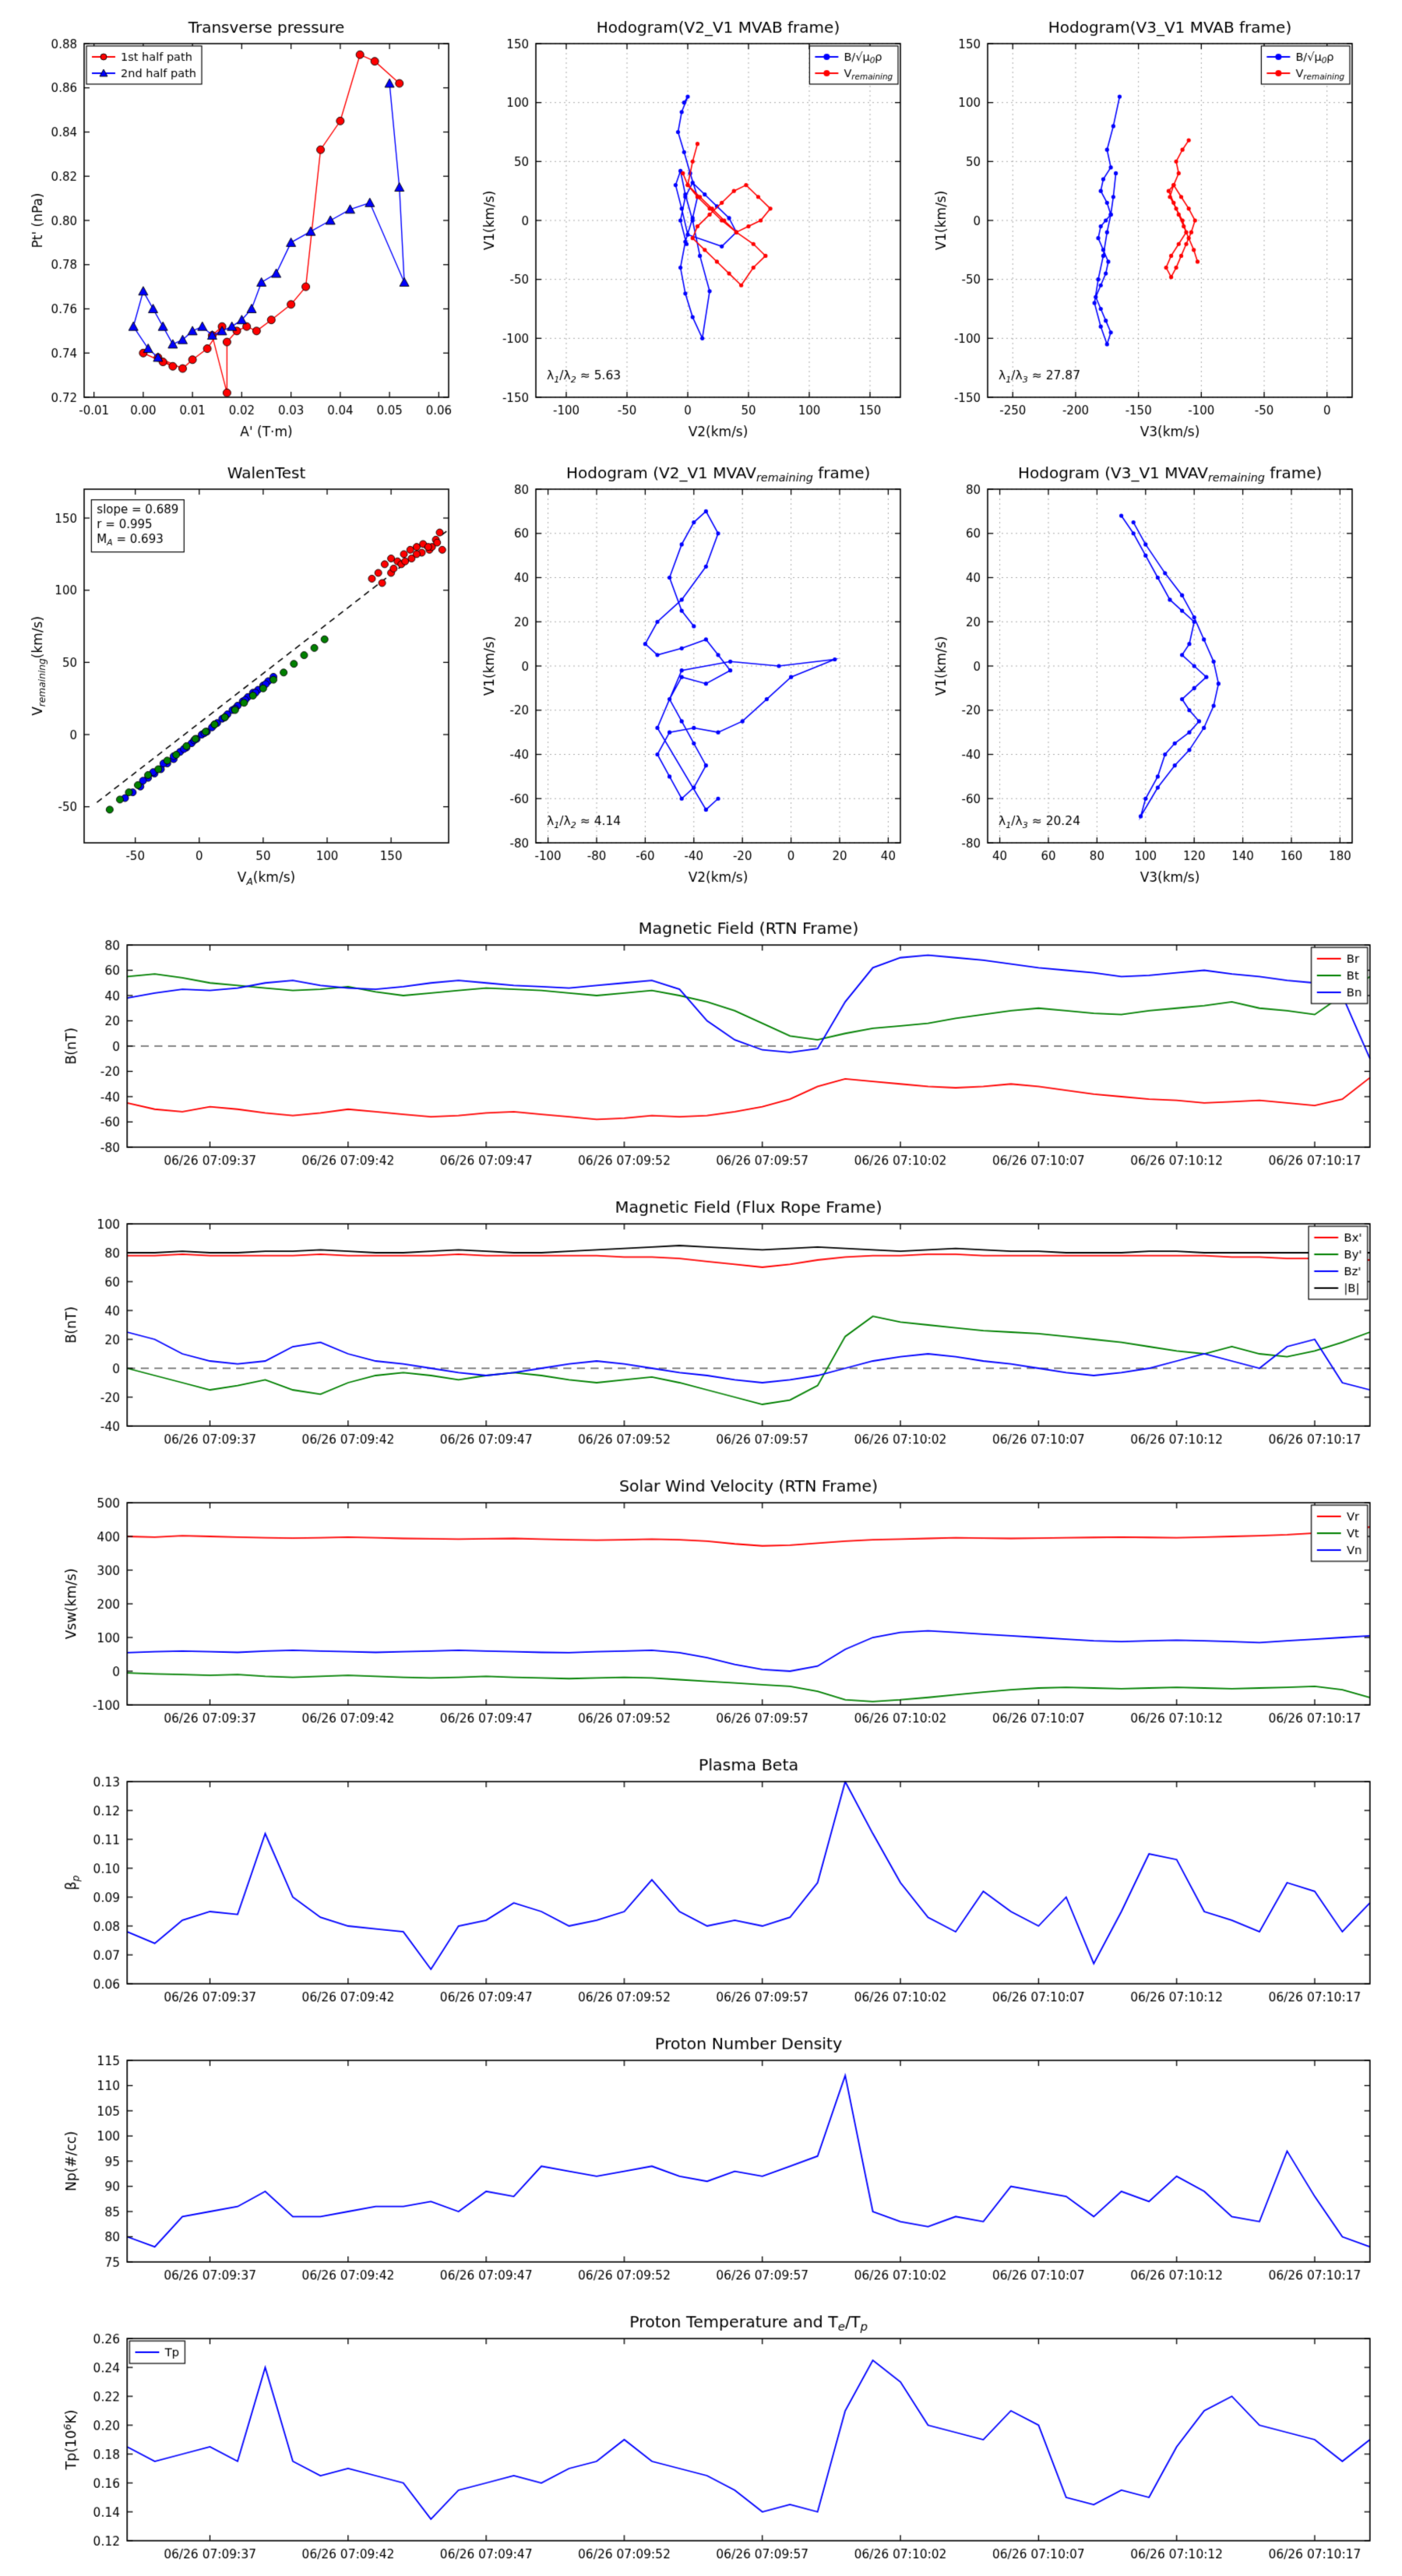 The width and height of the screenshot is (1402, 2576). What do you see at coordinates (1145, 228) in the screenshot?
I see `hodogram-v3v1-mvab-plot` at bounding box center [1145, 228].